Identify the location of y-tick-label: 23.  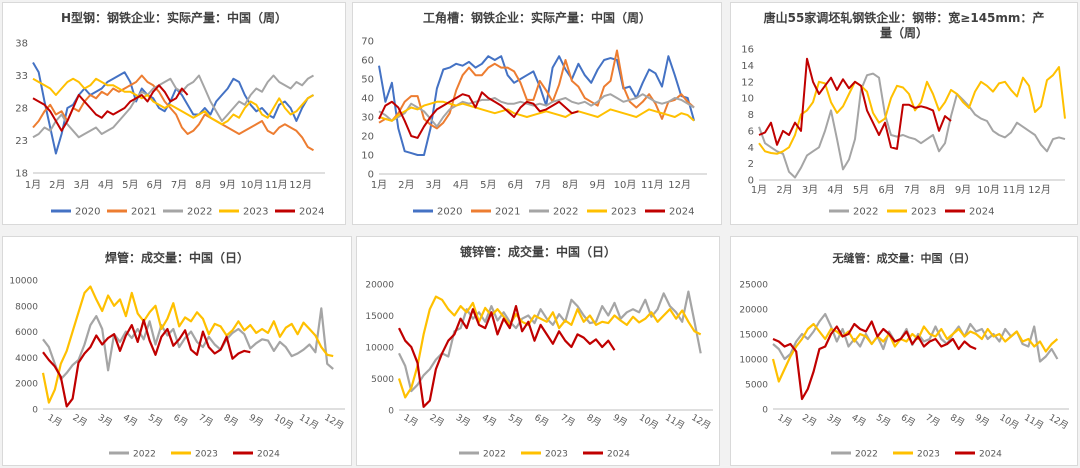
(21, 141).